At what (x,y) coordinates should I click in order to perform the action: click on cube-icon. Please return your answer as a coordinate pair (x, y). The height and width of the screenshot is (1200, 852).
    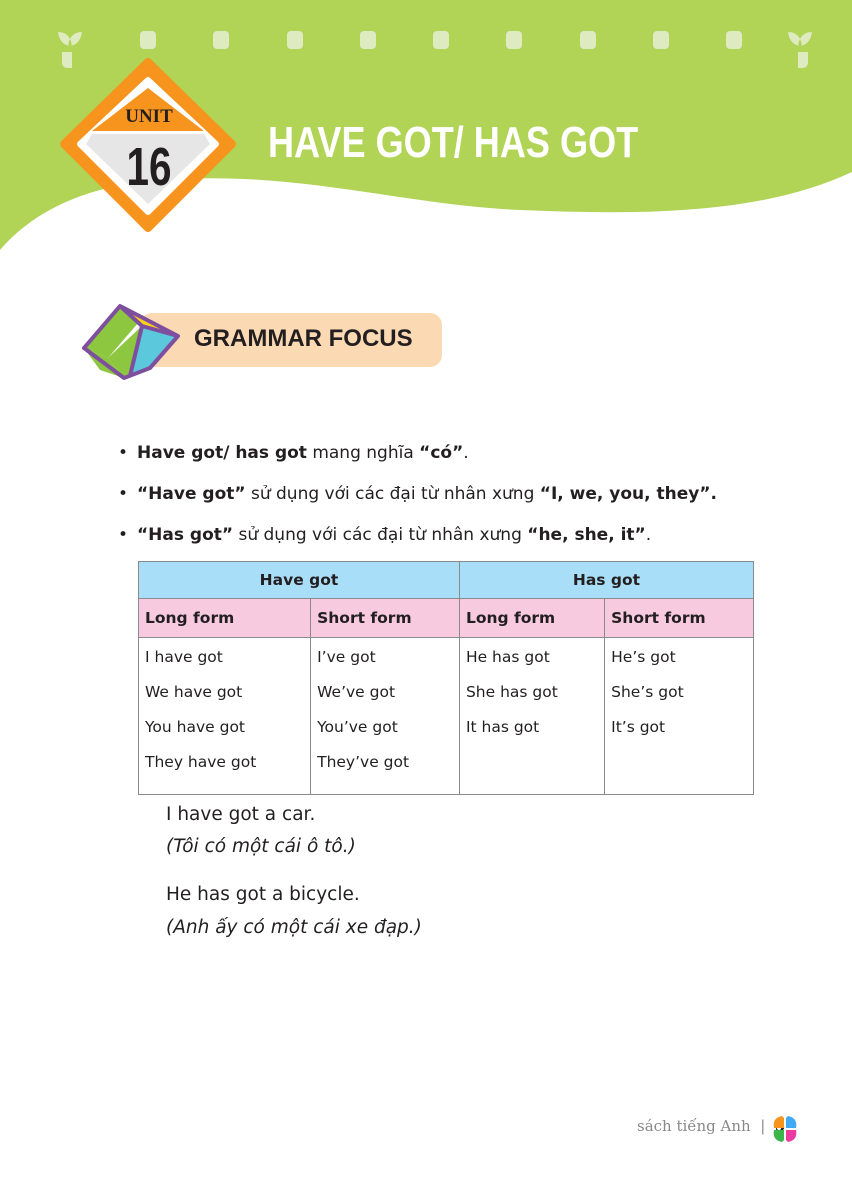
    Looking at the image, I should click on (131, 342).